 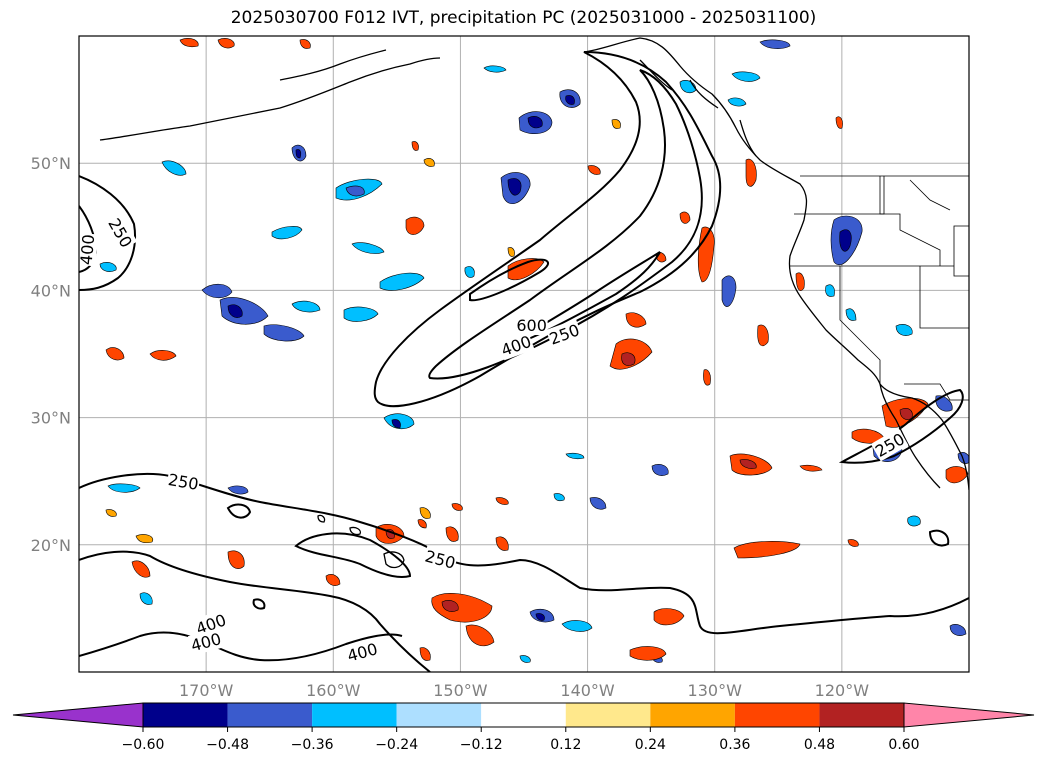 What do you see at coordinates (565, 224) in the screenshot?
I see `ivt-contour-400-ar` at bounding box center [565, 224].